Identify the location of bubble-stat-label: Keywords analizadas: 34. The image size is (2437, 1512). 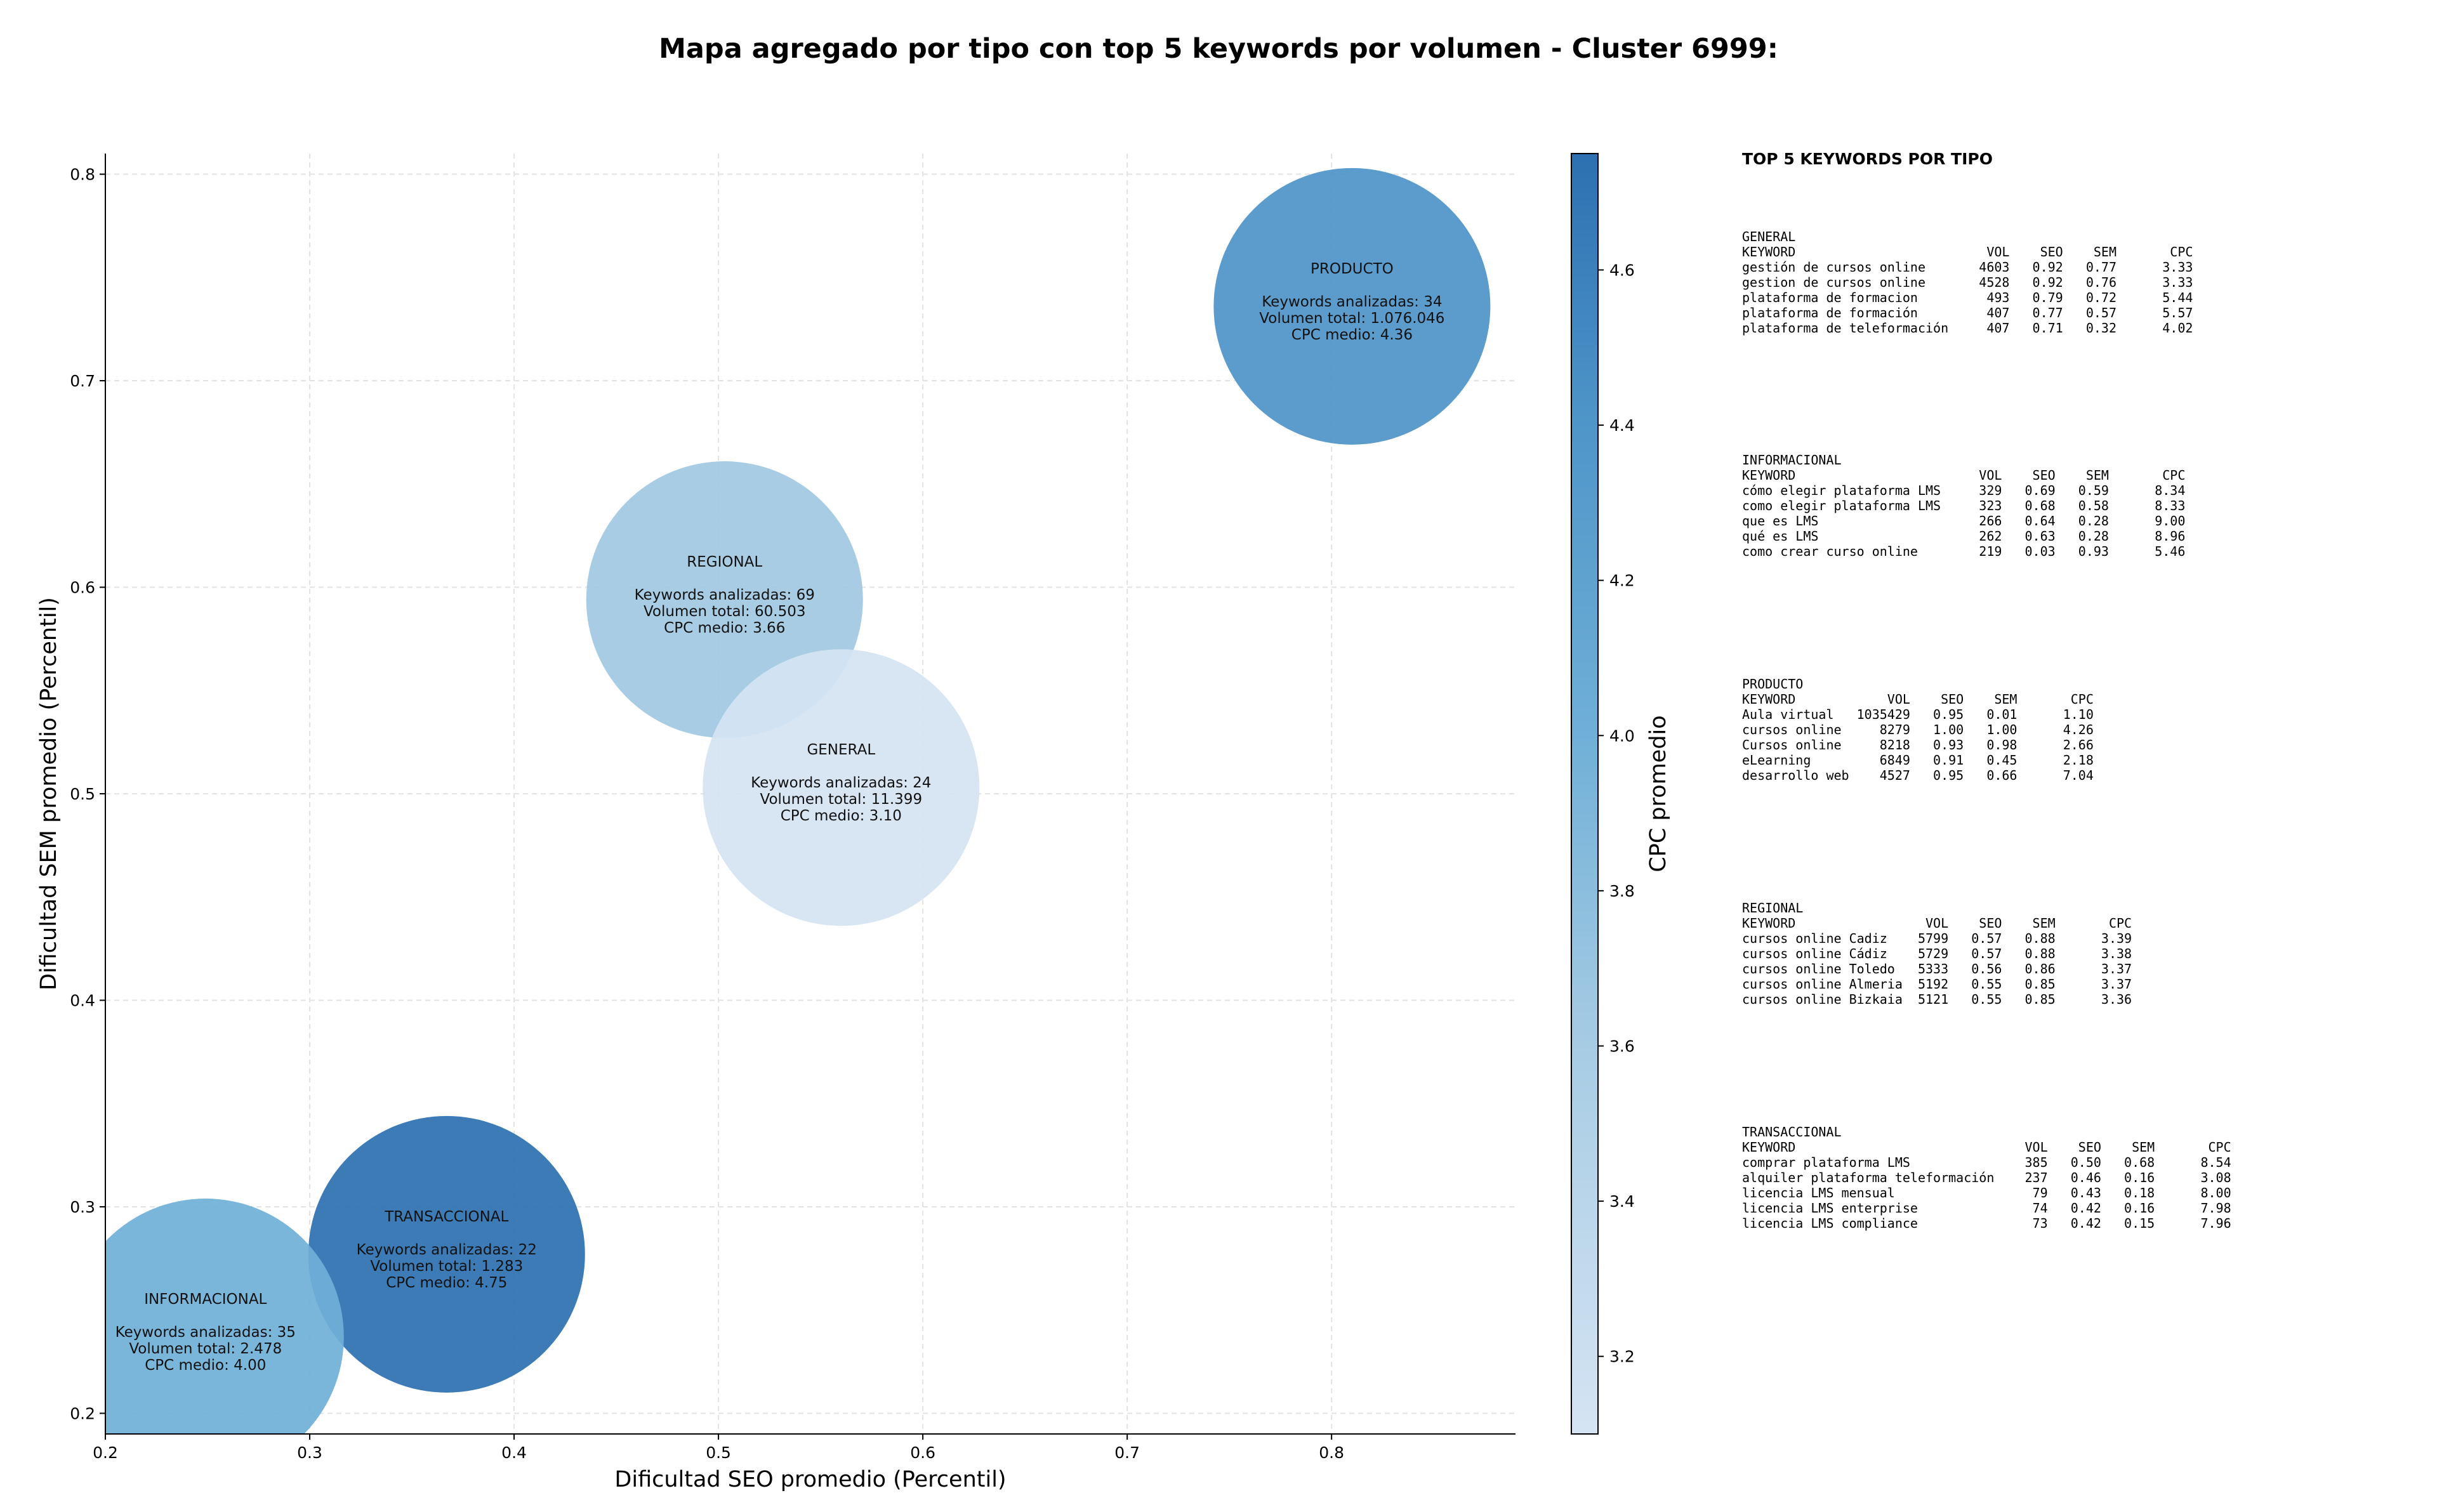
(1352, 302).